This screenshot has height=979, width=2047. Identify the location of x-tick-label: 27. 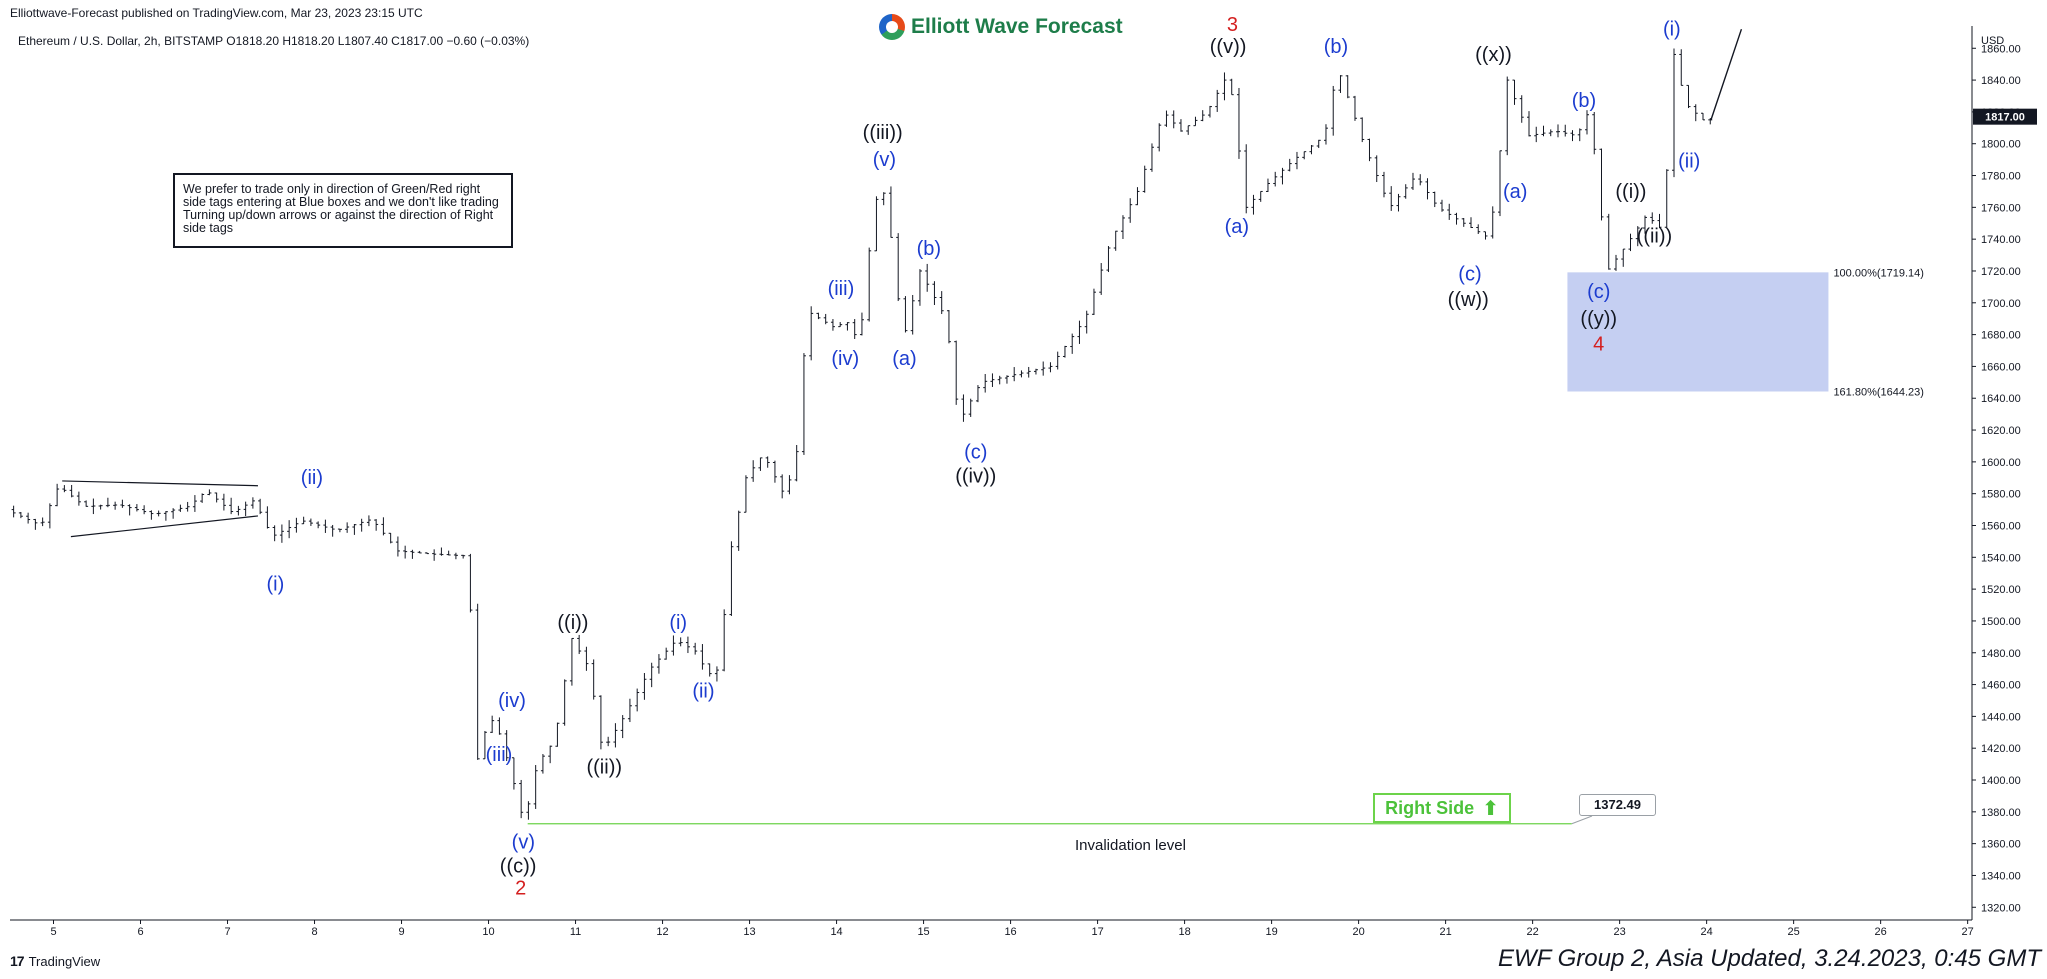
(1968, 932).